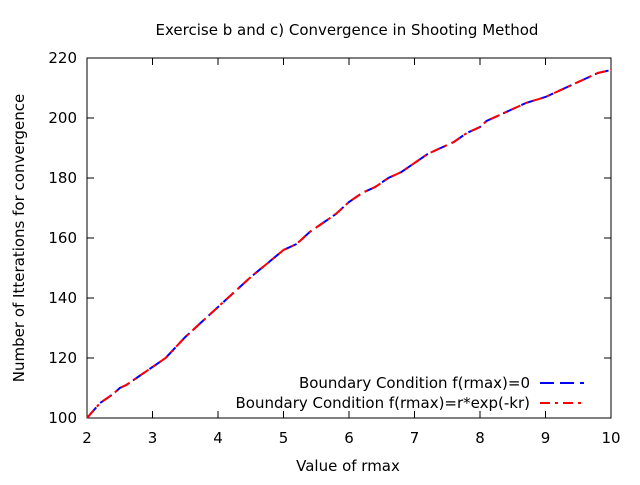  I want to click on x-tick-label: 3, so click(153, 438).